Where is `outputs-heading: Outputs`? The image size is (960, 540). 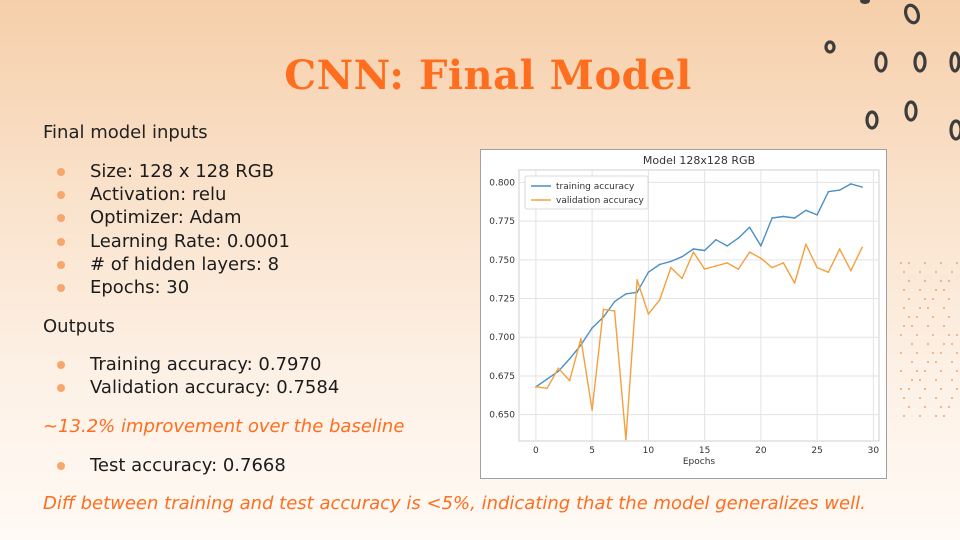 outputs-heading: Outputs is located at coordinates (79, 326).